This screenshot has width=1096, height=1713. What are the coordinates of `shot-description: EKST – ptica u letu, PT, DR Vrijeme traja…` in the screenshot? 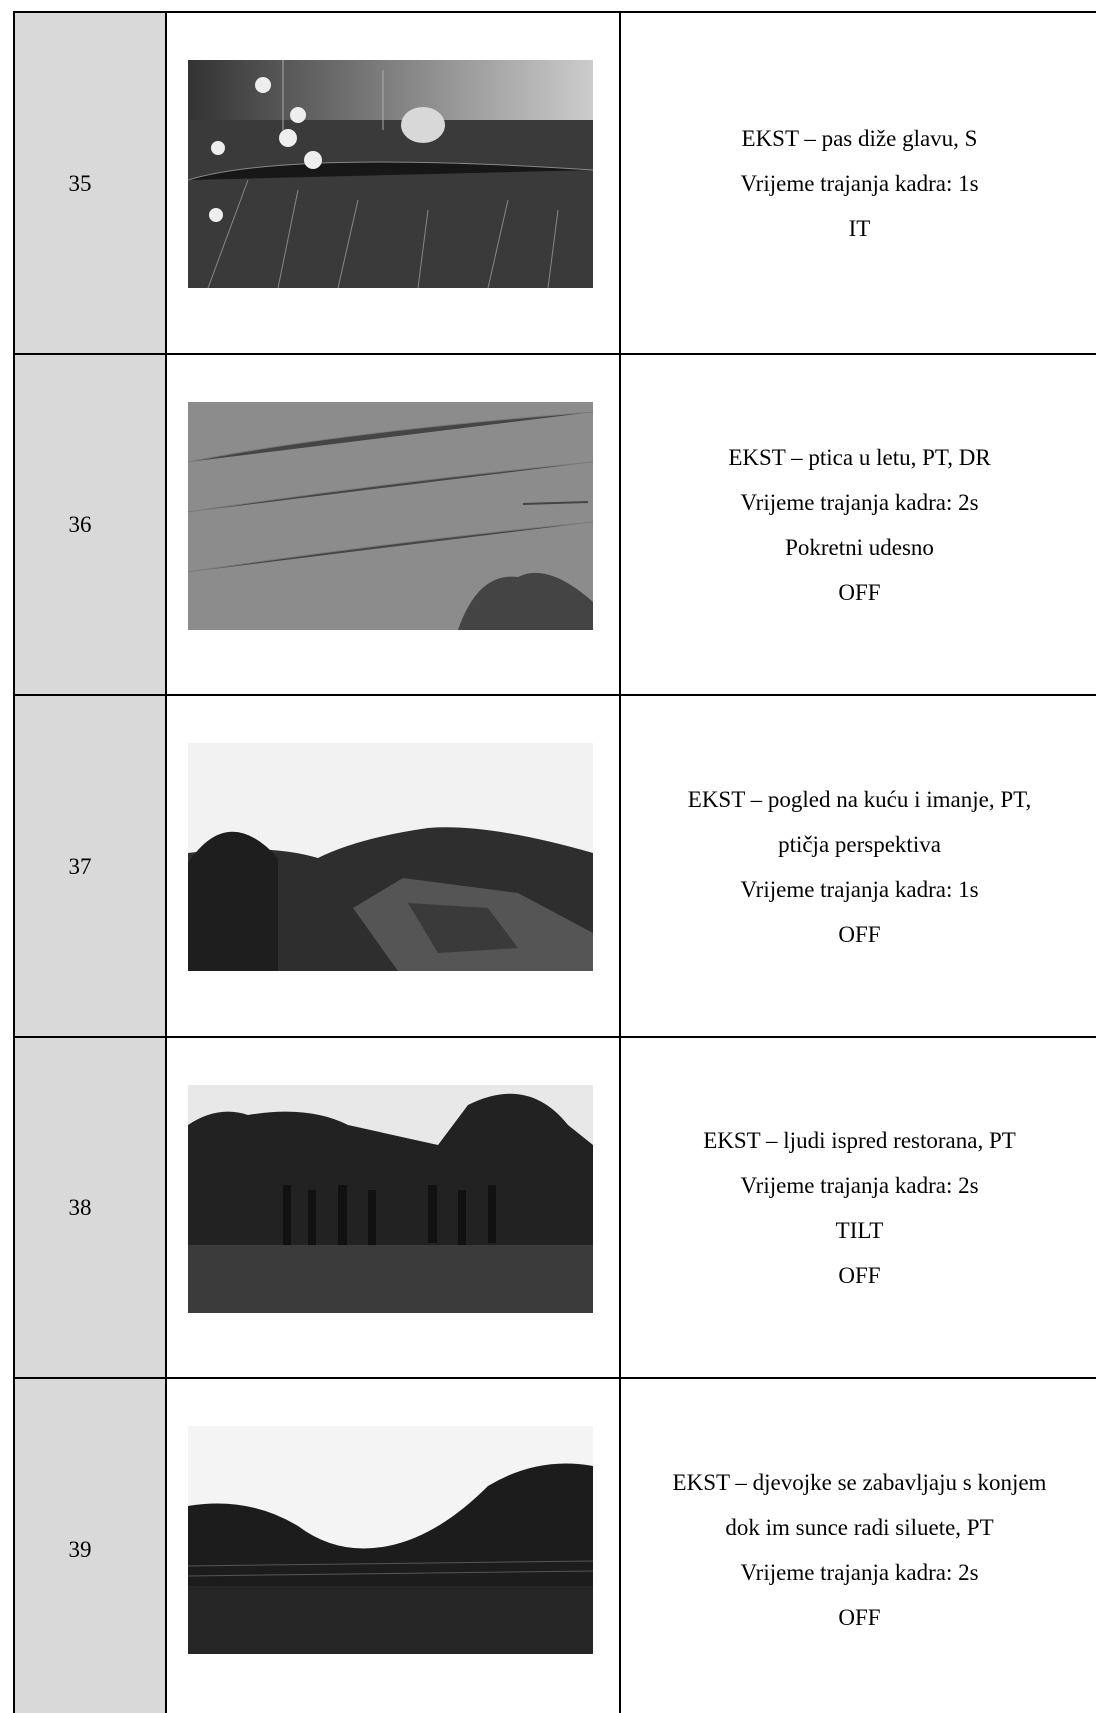 It's located at (858, 525).